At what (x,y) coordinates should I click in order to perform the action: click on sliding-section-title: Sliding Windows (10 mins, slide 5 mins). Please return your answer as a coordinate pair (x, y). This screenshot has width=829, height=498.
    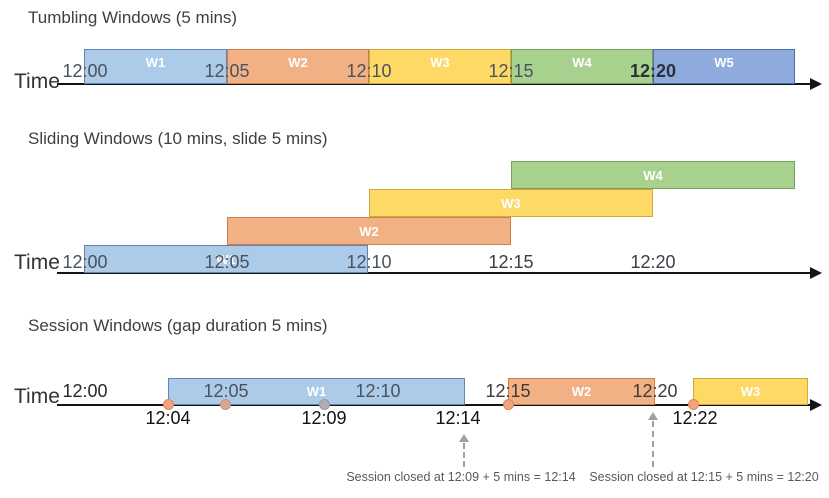
    Looking at the image, I should click on (178, 138).